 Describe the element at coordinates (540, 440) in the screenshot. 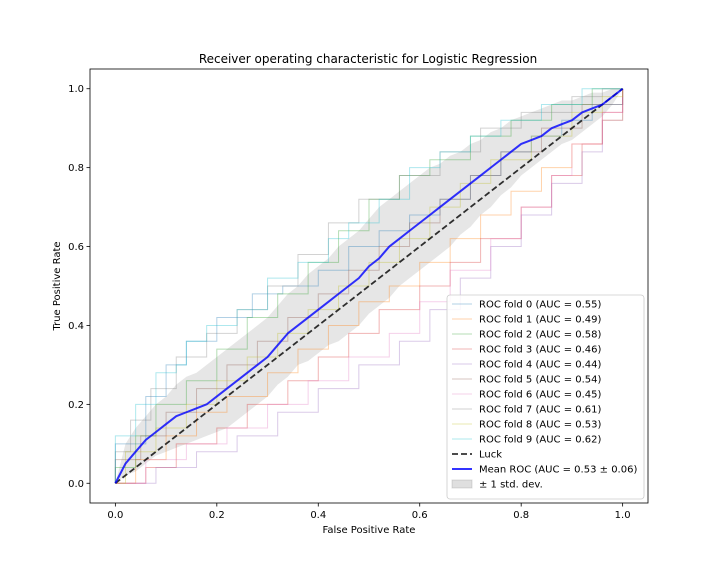

I see `legend-fold-9-label: ROC fold 9 (AUC = 0.62)` at that location.